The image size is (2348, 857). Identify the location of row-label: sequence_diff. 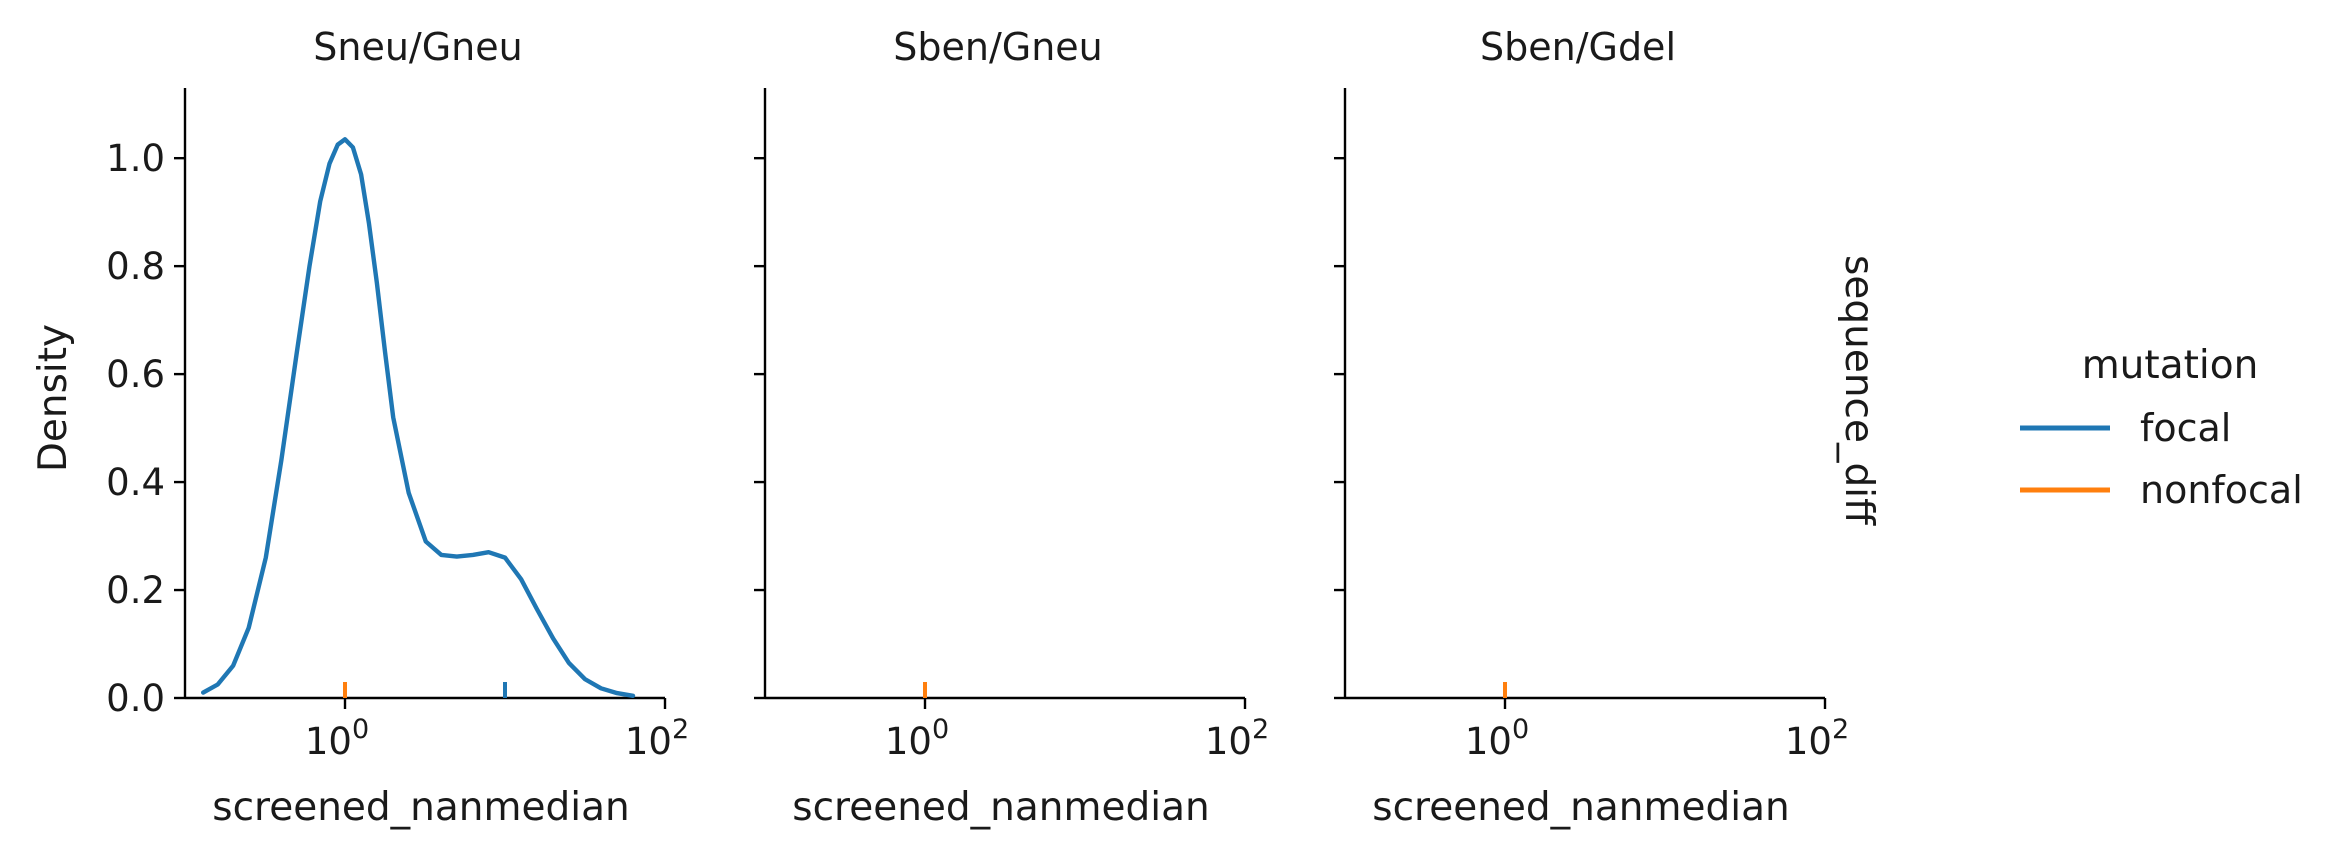
(1858, 390).